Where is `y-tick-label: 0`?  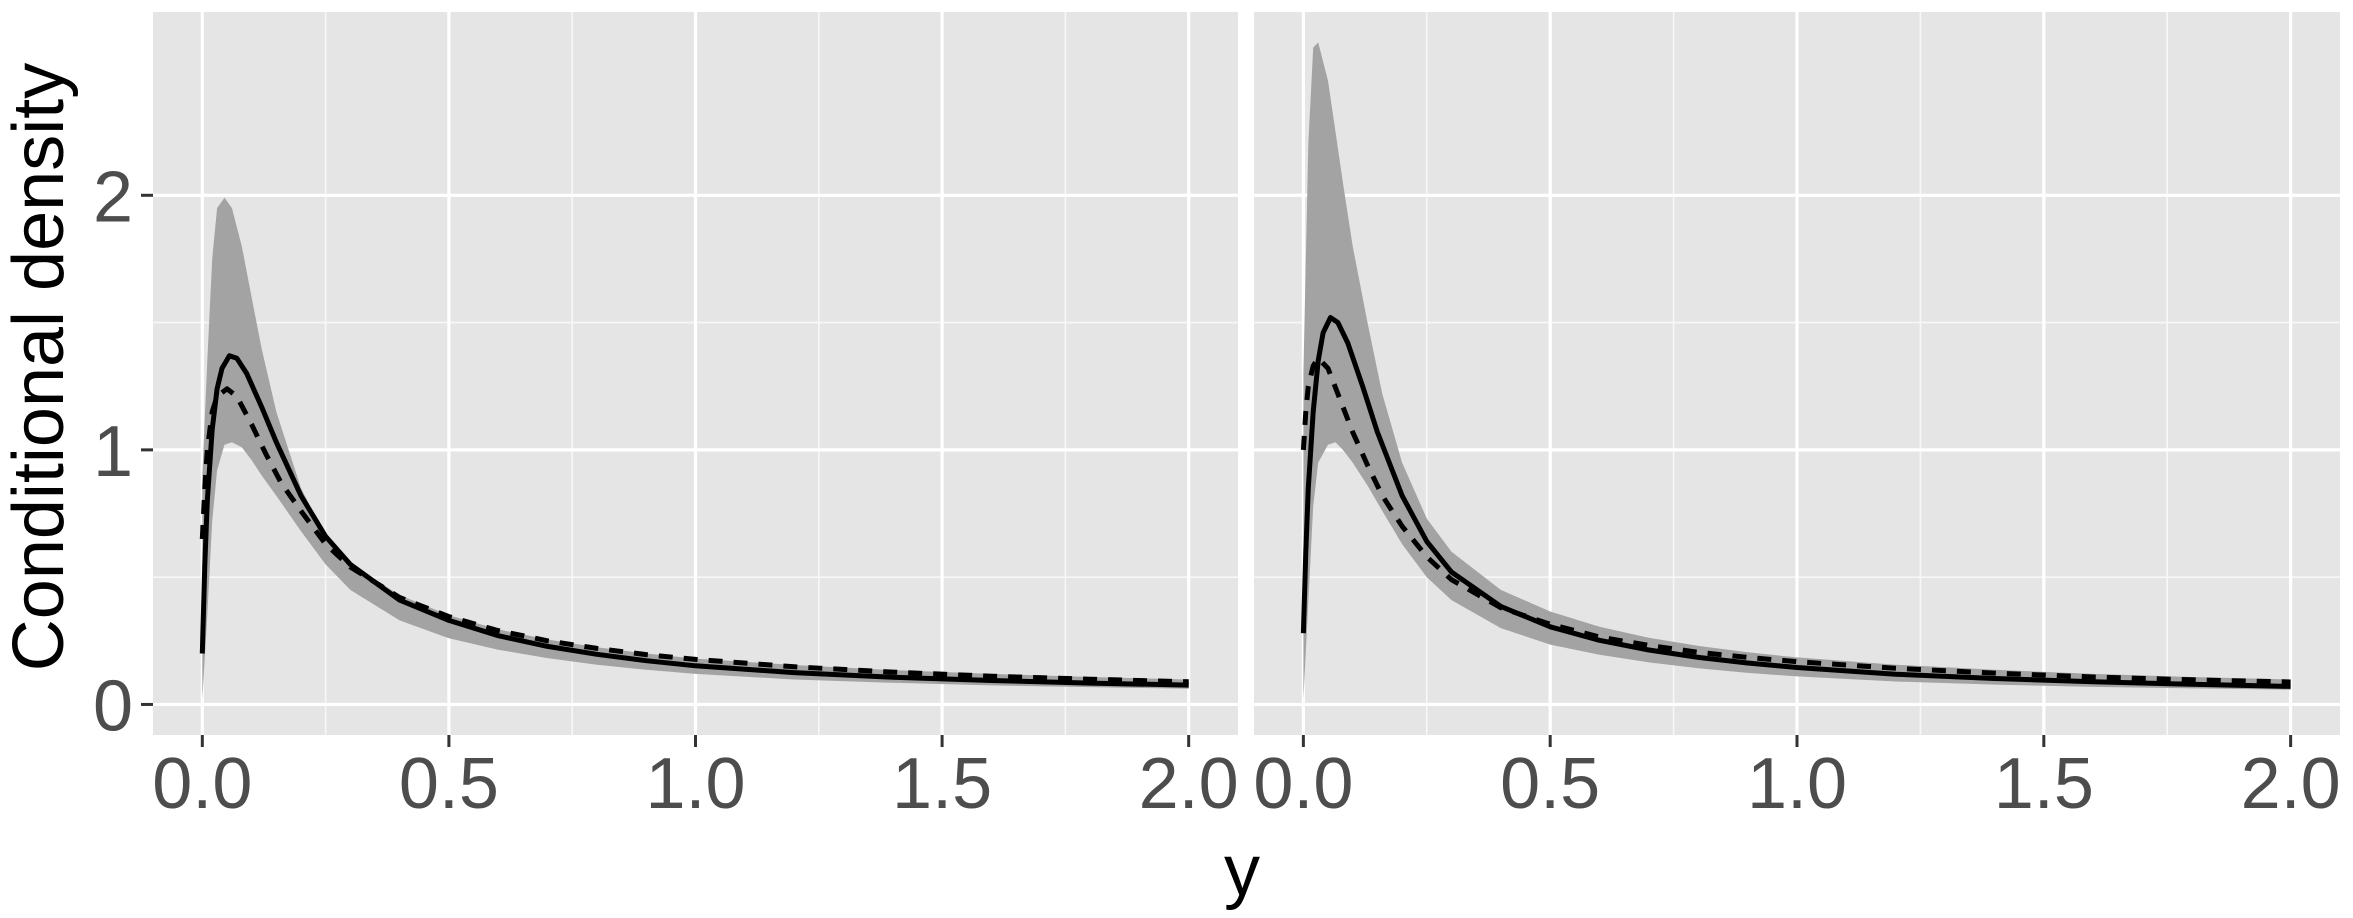
y-tick-label: 0 is located at coordinates (113, 706).